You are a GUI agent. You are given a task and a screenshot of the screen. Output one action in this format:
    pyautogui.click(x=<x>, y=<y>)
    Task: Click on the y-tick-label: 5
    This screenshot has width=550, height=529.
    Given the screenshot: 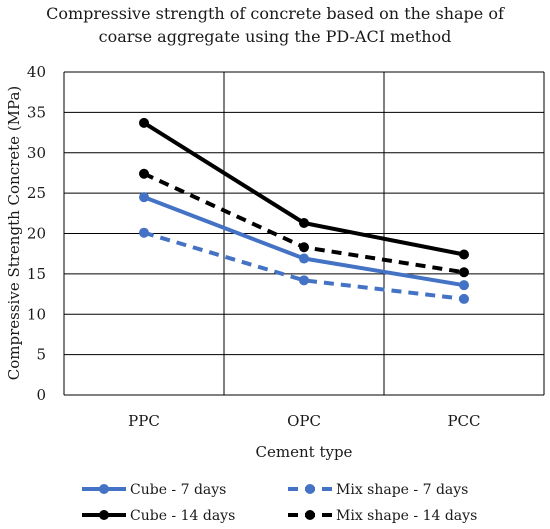 What is the action you would take?
    pyautogui.click(x=41, y=355)
    